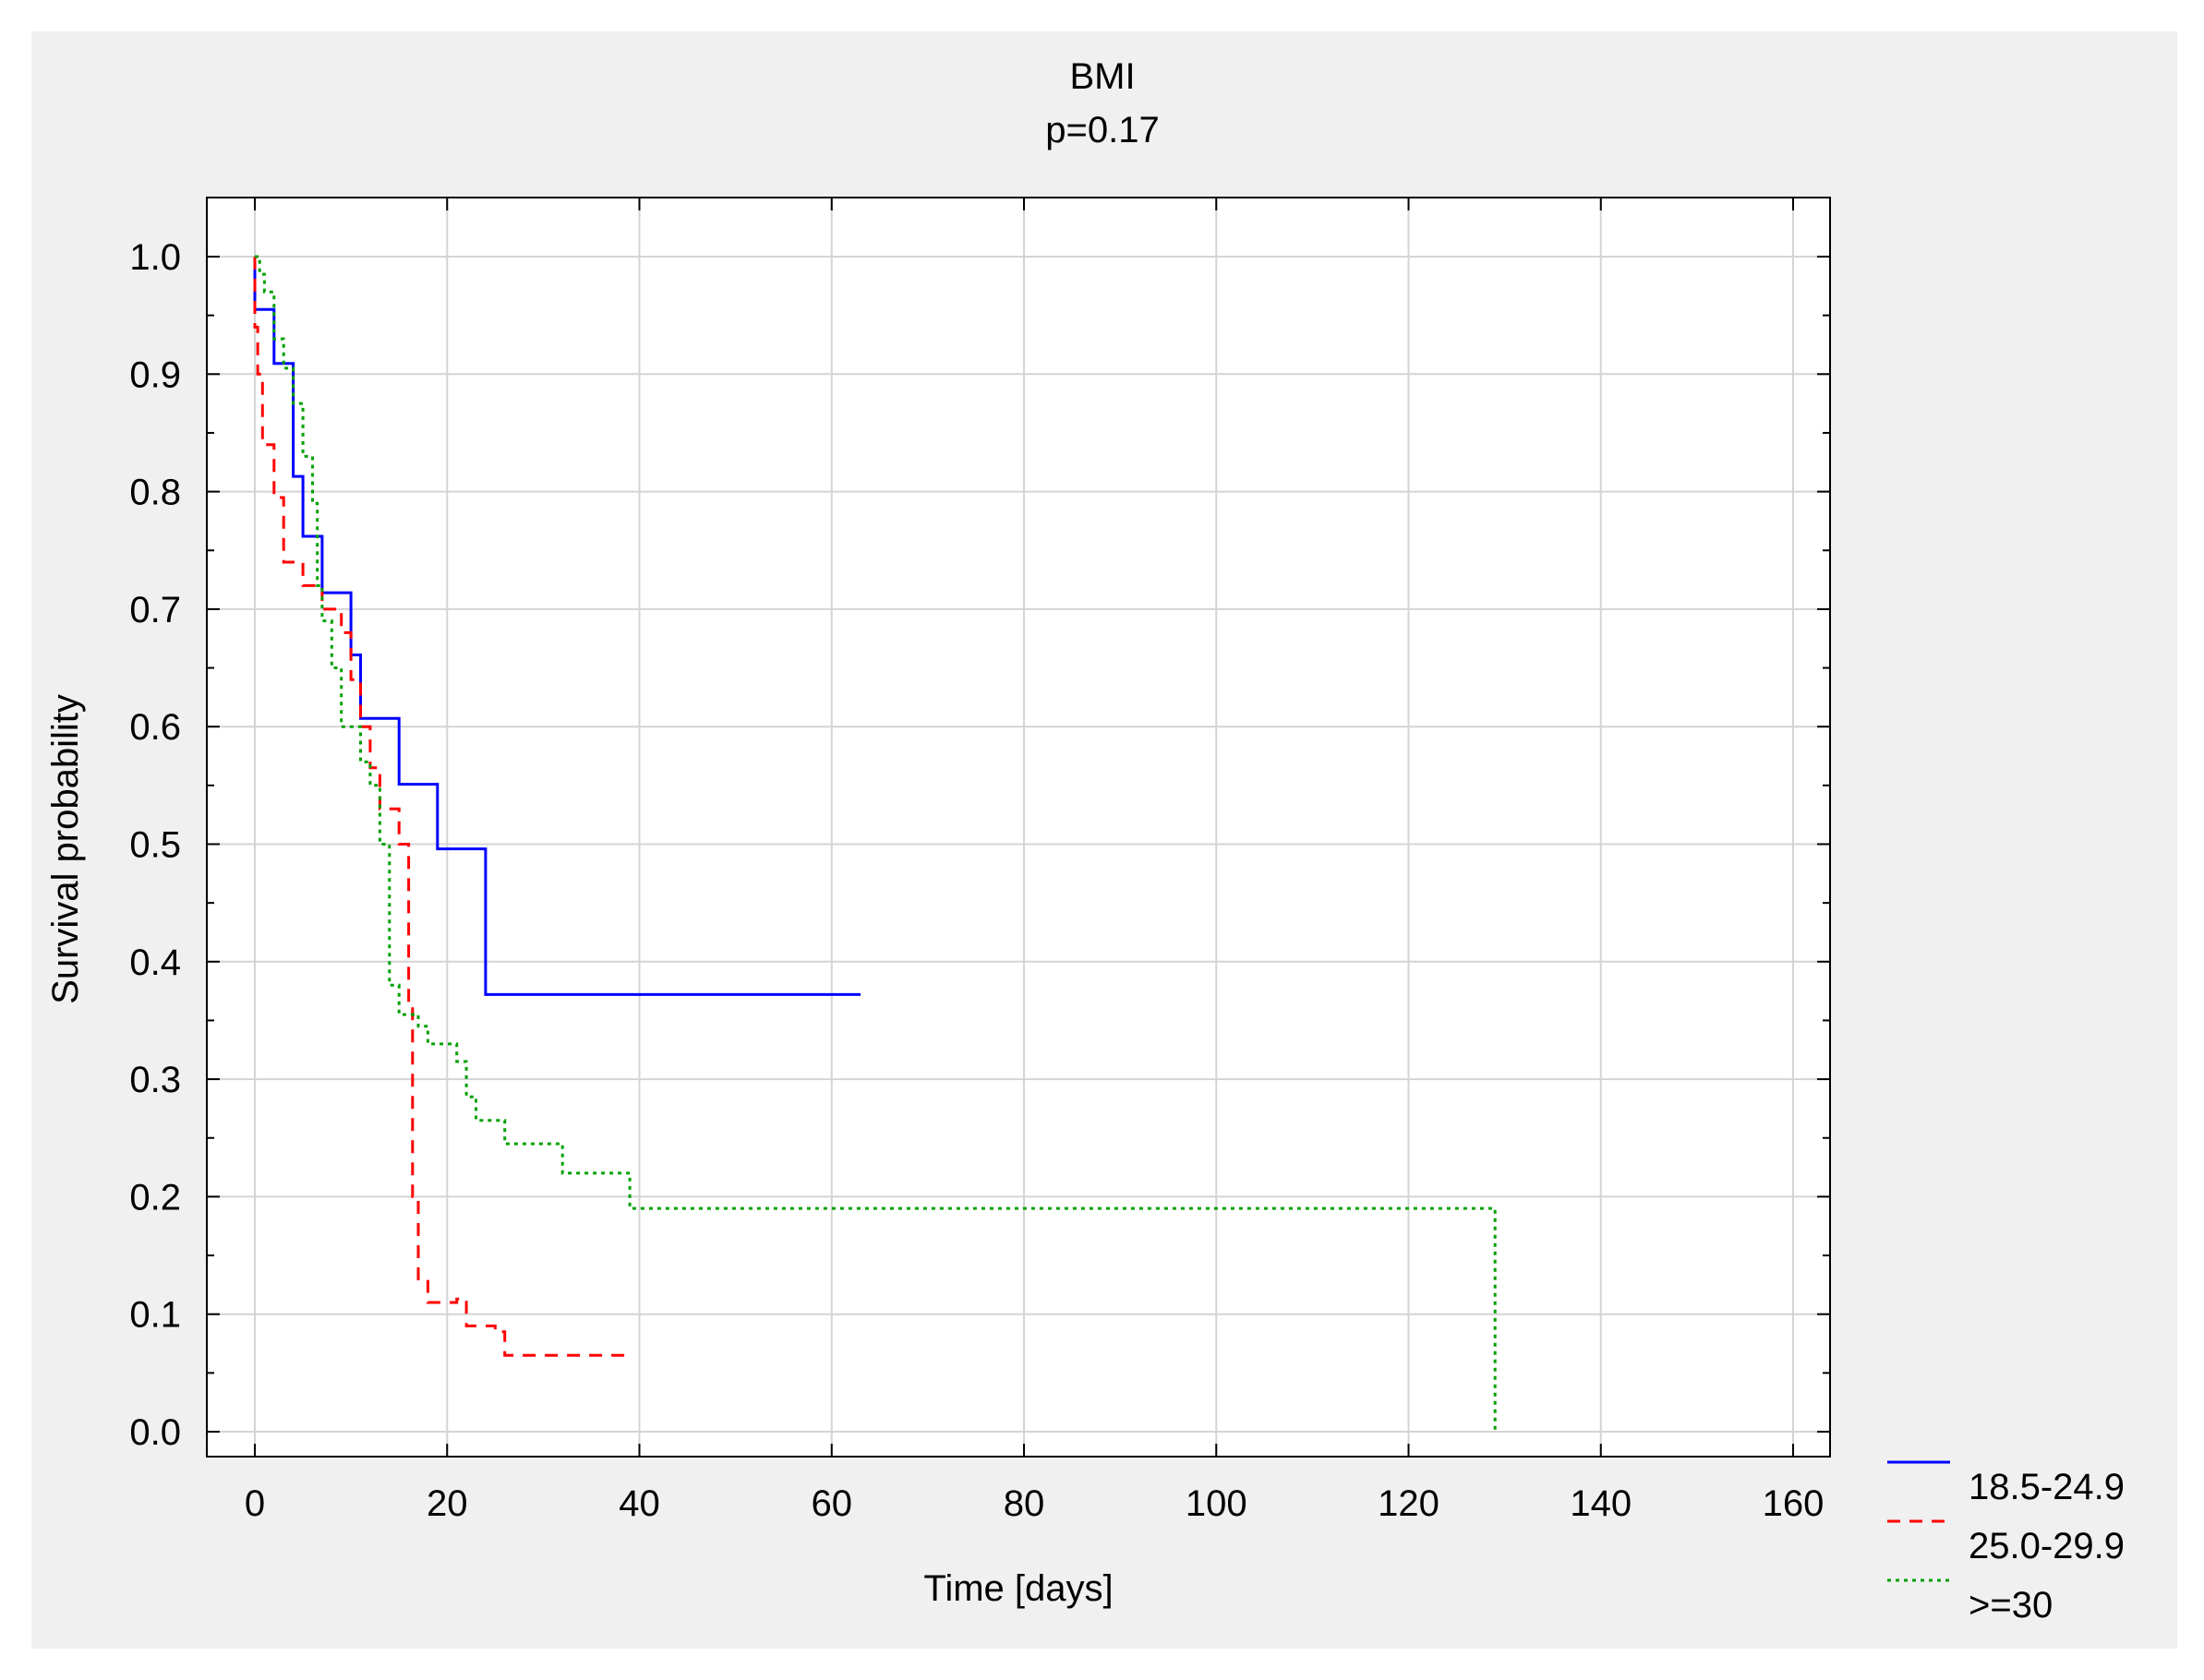 The height and width of the screenshot is (1680, 2204). What do you see at coordinates (1794, 1503) in the screenshot?
I see `x-tick-label: 160` at bounding box center [1794, 1503].